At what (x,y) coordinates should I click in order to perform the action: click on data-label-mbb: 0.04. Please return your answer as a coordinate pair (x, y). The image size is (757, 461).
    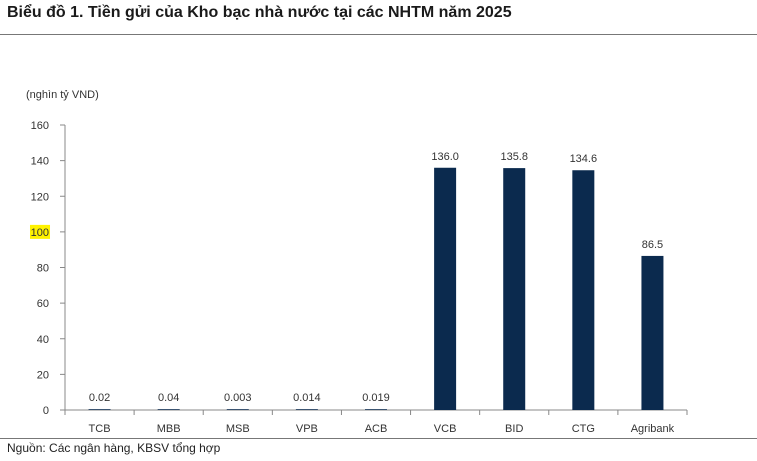
    Looking at the image, I should click on (168, 398).